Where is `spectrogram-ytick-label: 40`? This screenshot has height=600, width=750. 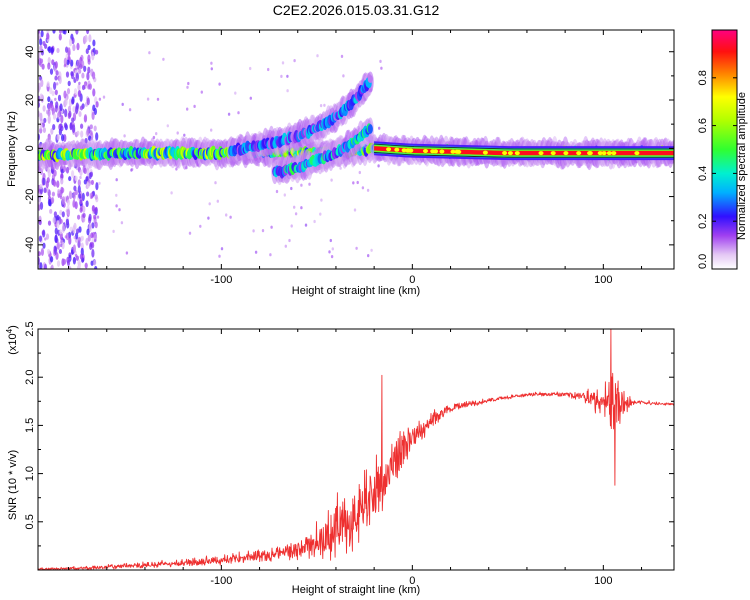
spectrogram-ytick-label: 40 is located at coordinates (30, 52).